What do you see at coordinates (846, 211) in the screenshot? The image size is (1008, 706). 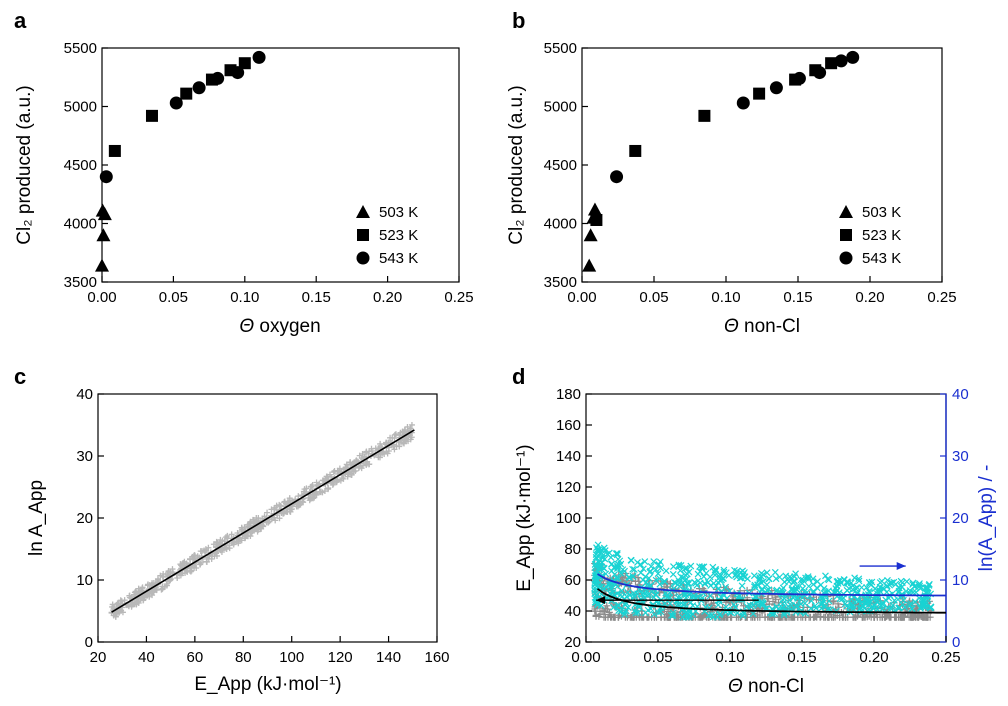 I see `legend-marker-triangle` at bounding box center [846, 211].